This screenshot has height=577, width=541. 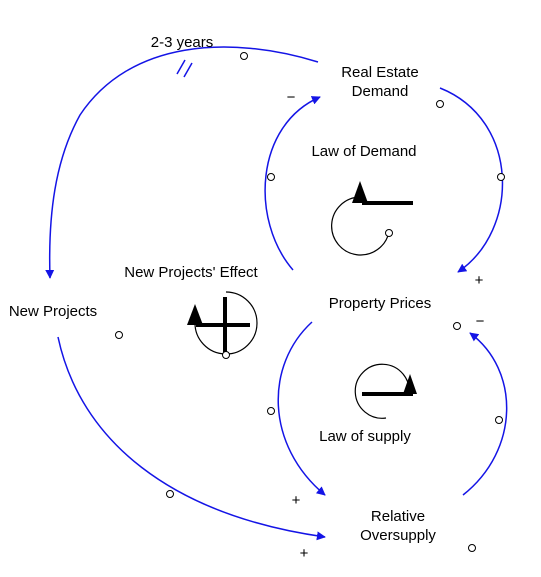 I want to click on link-demand-to-prices: +, so click(x=470, y=188).